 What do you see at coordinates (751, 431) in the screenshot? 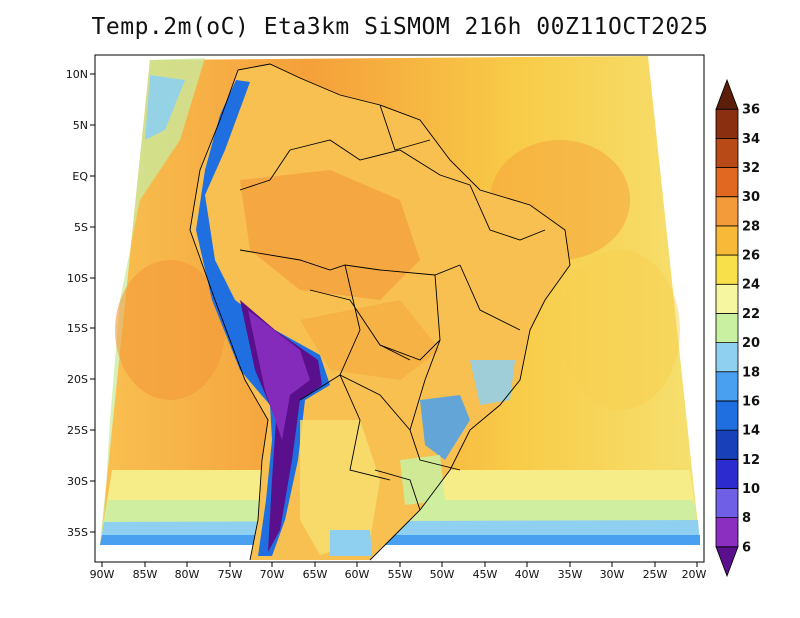
I see `colorbar-label: 14` at bounding box center [751, 431].